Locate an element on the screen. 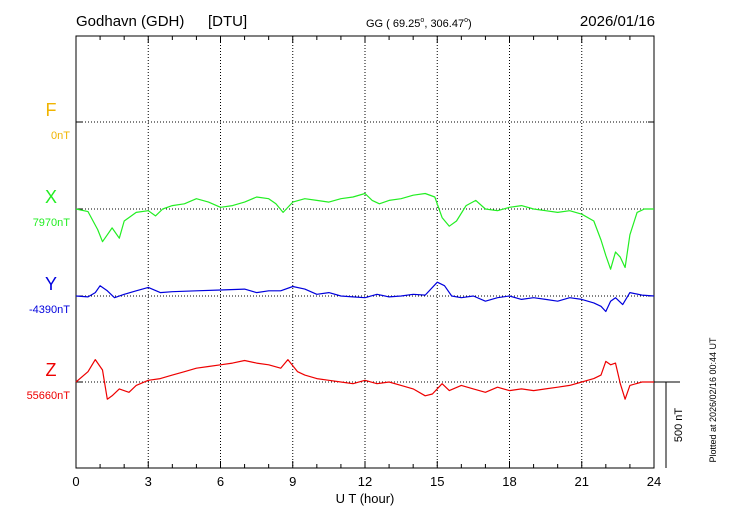 The height and width of the screenshot is (520, 730). series-labels: F 0nT X 7970nT Y -4390nT Z 55660nT is located at coordinates (49, 251).